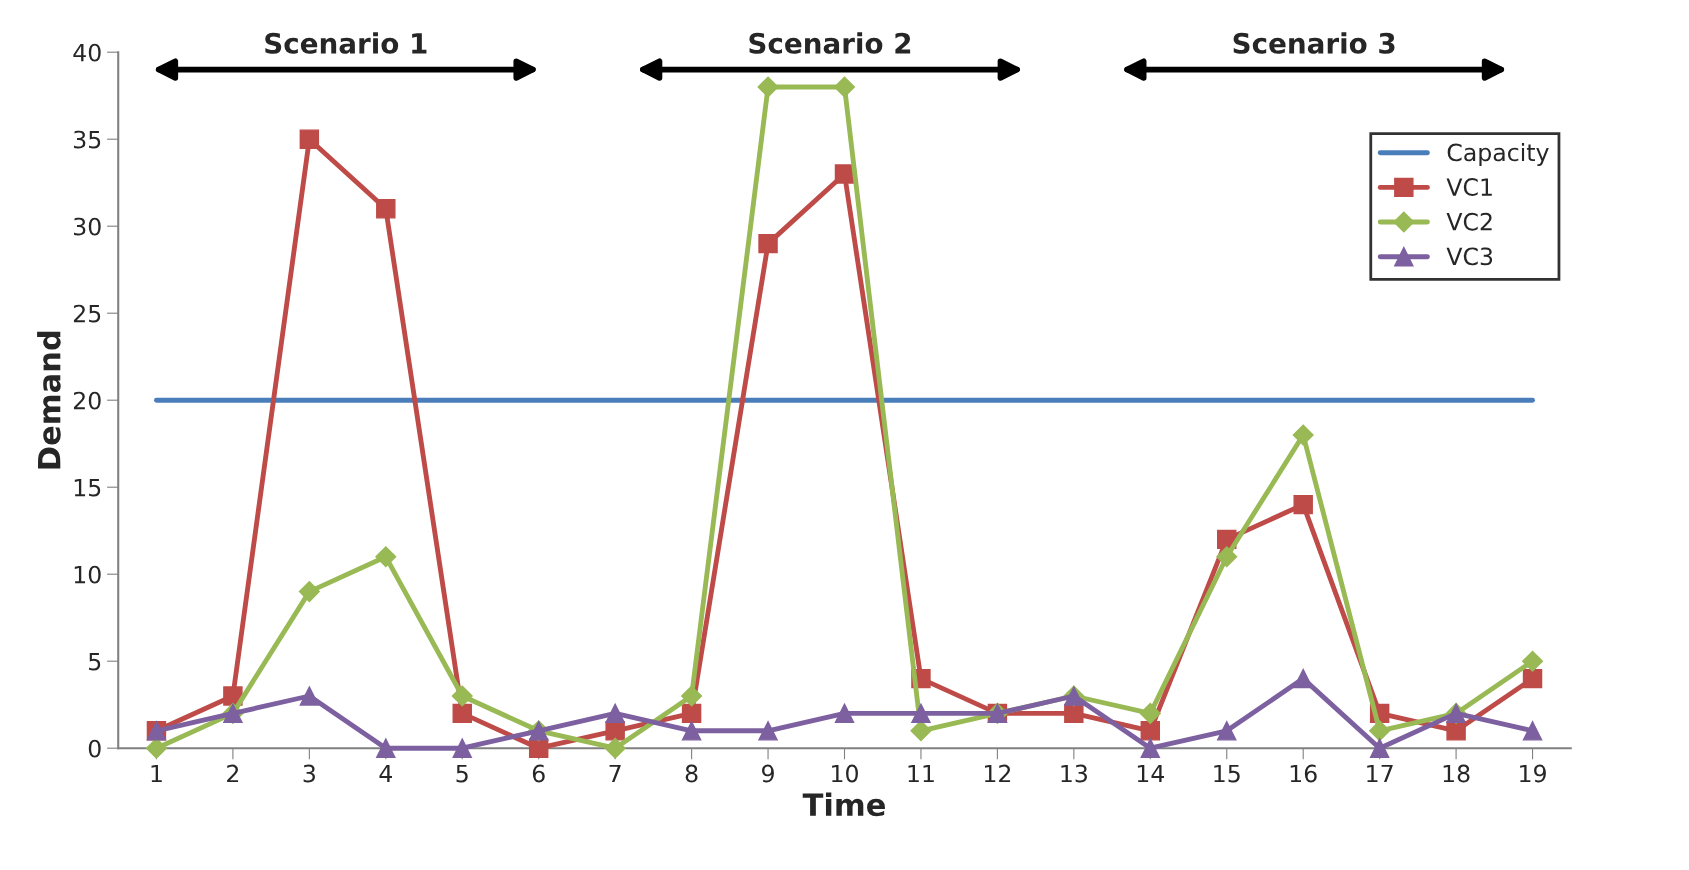 The height and width of the screenshot is (870, 1689). Describe the element at coordinates (845, 773) in the screenshot. I see `x-tick-label: 10` at that location.